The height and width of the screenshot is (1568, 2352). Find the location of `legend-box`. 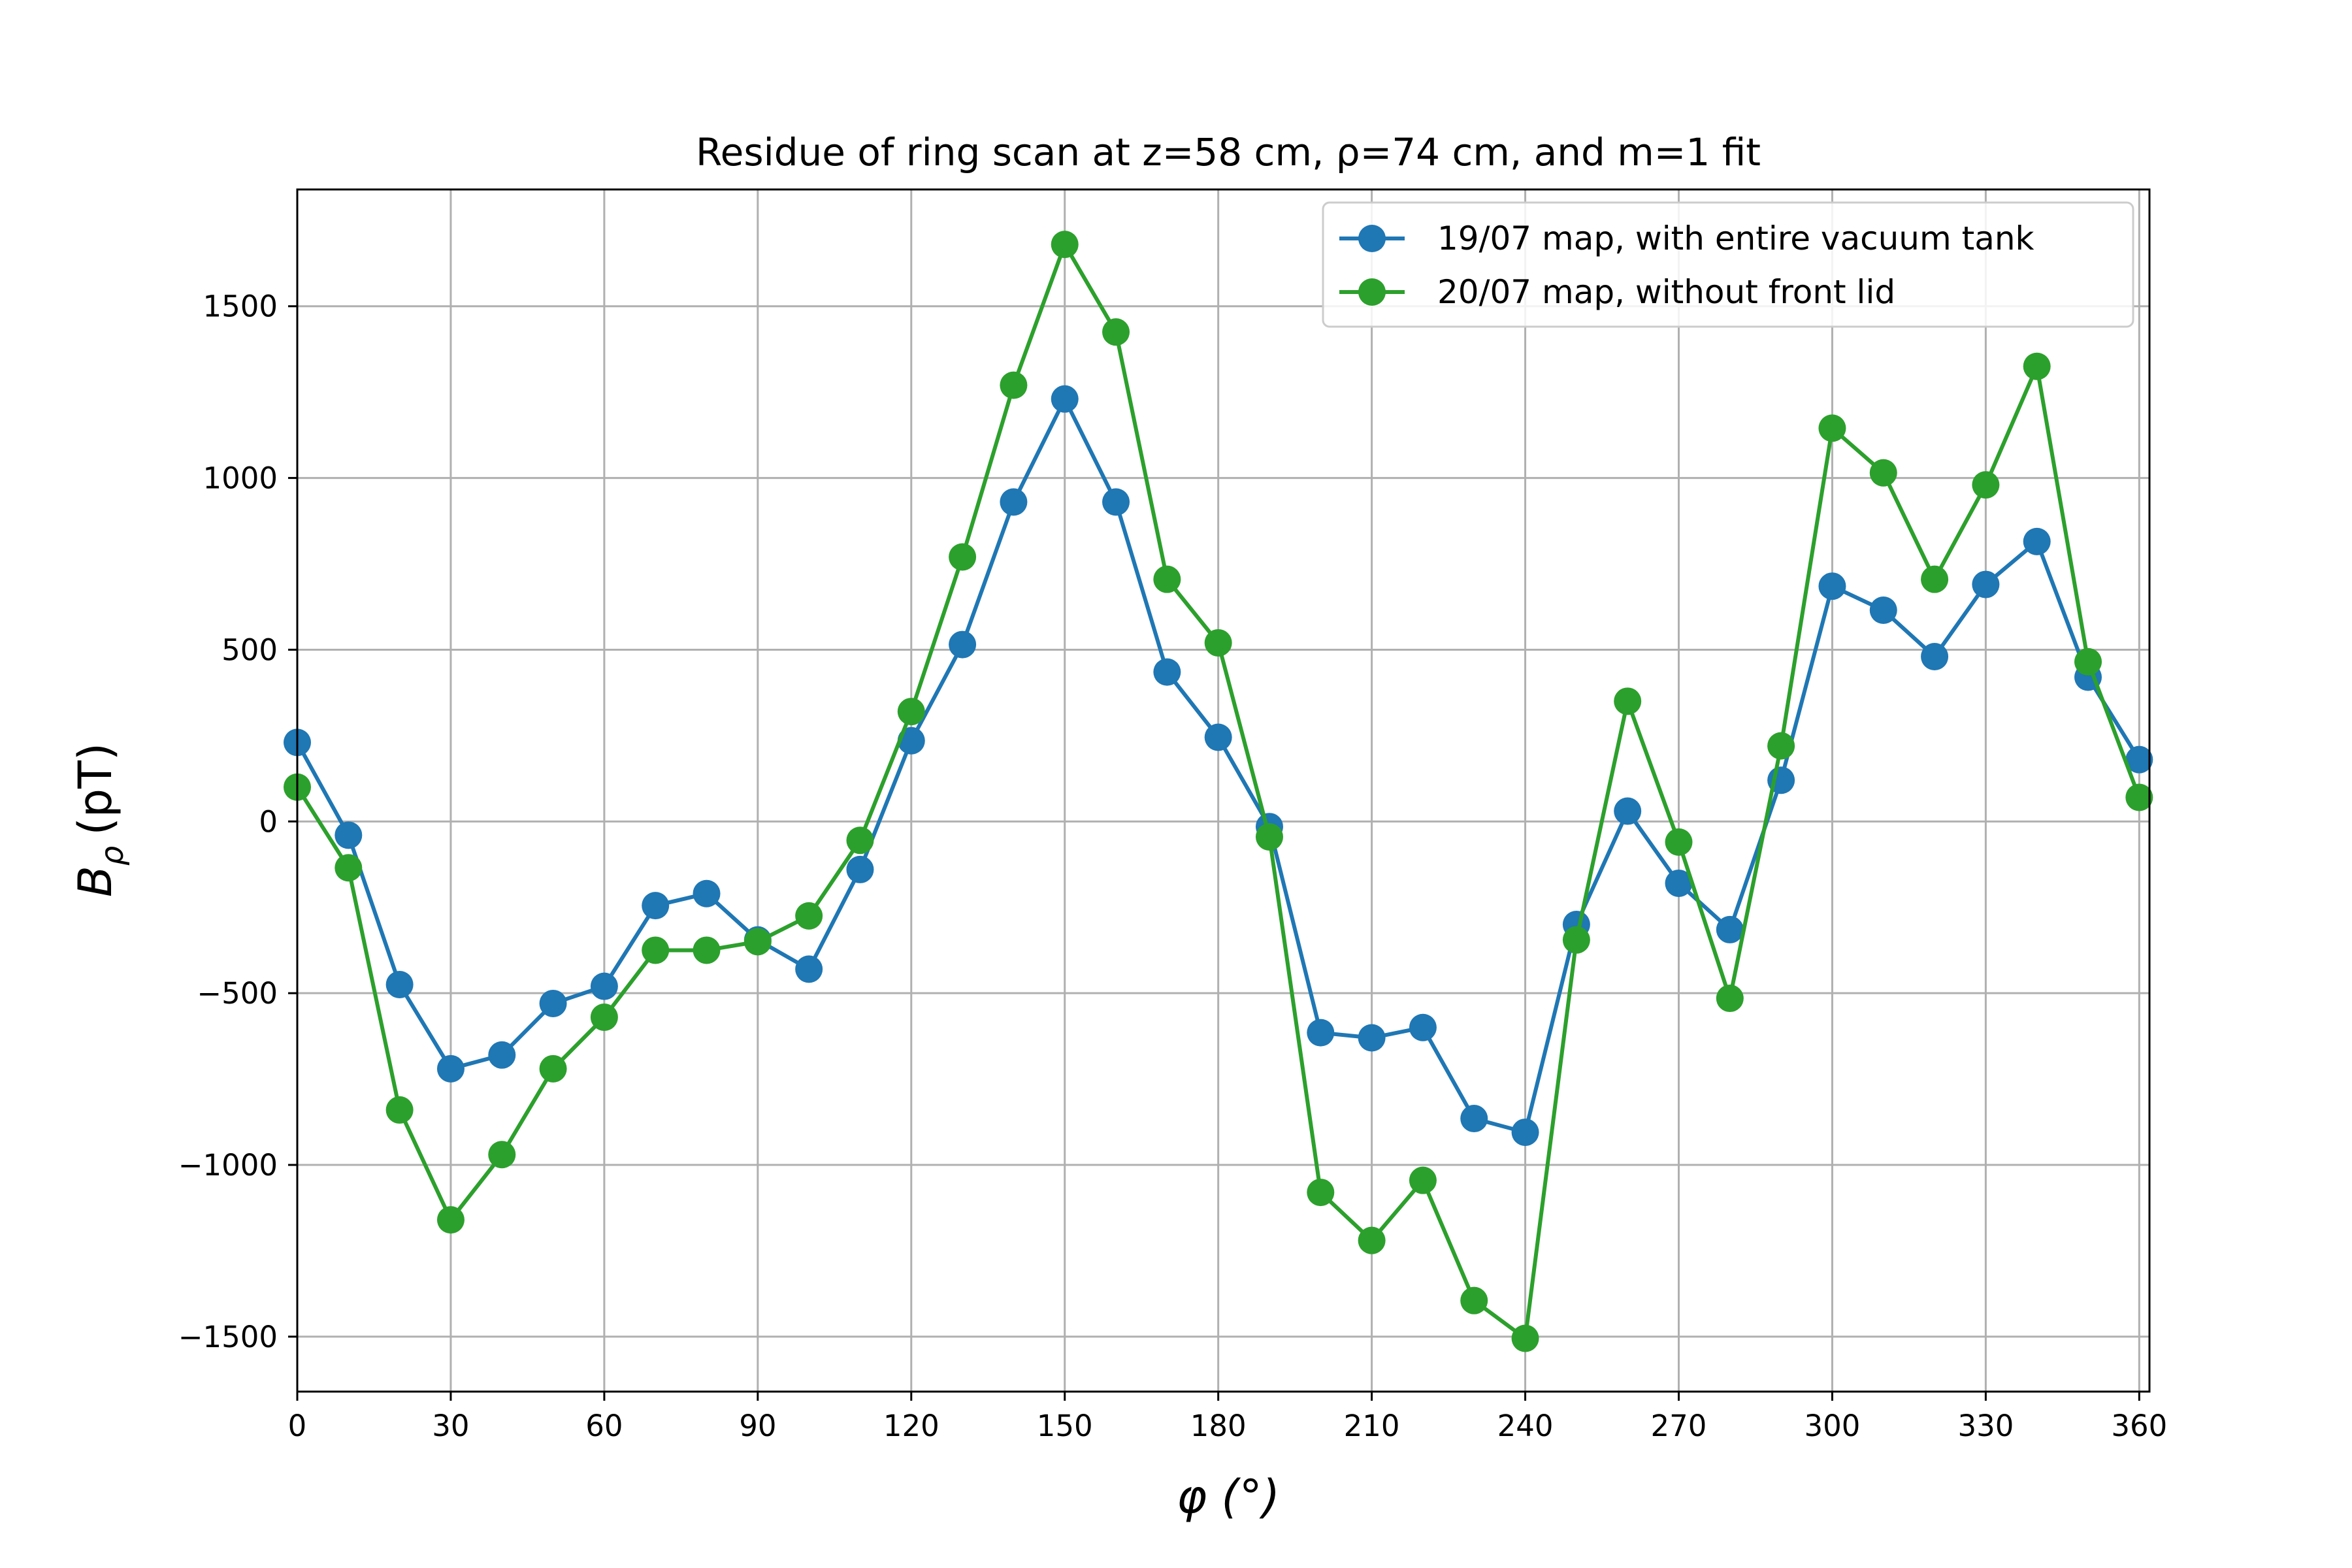

legend-box is located at coordinates (1728, 264).